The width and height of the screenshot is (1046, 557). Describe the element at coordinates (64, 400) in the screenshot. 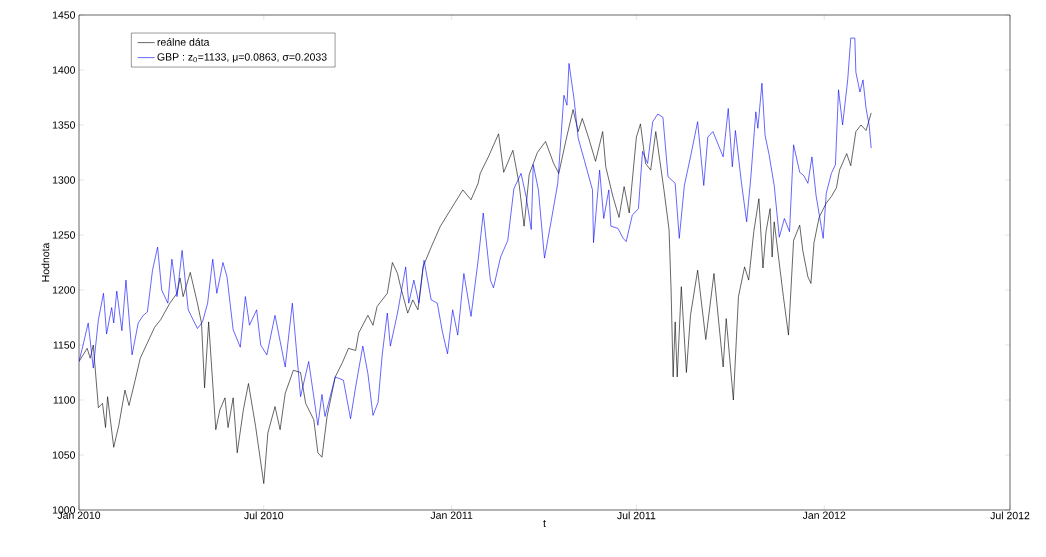

I see `y-tick-label: 1100` at that location.